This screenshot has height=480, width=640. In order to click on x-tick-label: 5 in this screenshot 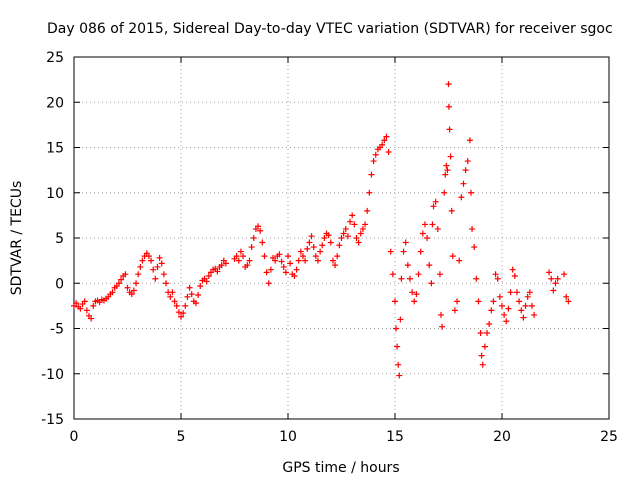, I will do `click(181, 437)`.